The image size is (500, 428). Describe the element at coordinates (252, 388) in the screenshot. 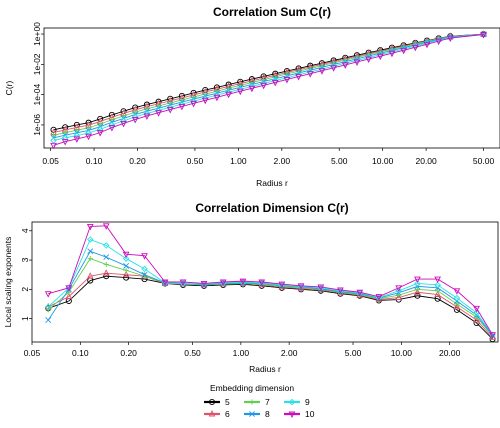

I see `legend-title: Embedding dimension` at that location.